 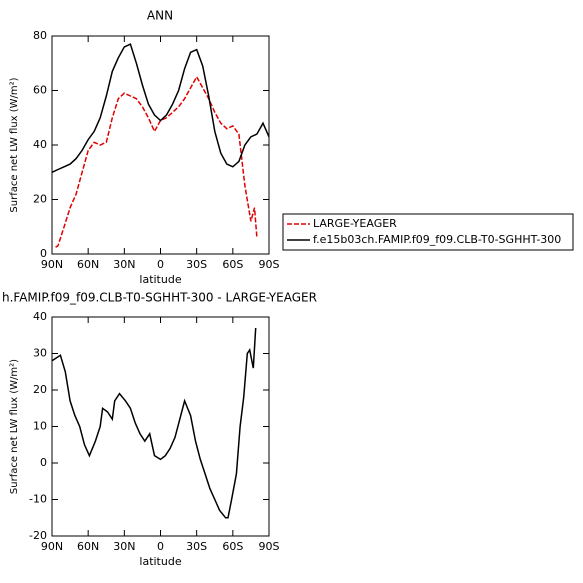 What do you see at coordinates (38, 499) in the screenshot?
I see `y-tick-label: -10` at bounding box center [38, 499].